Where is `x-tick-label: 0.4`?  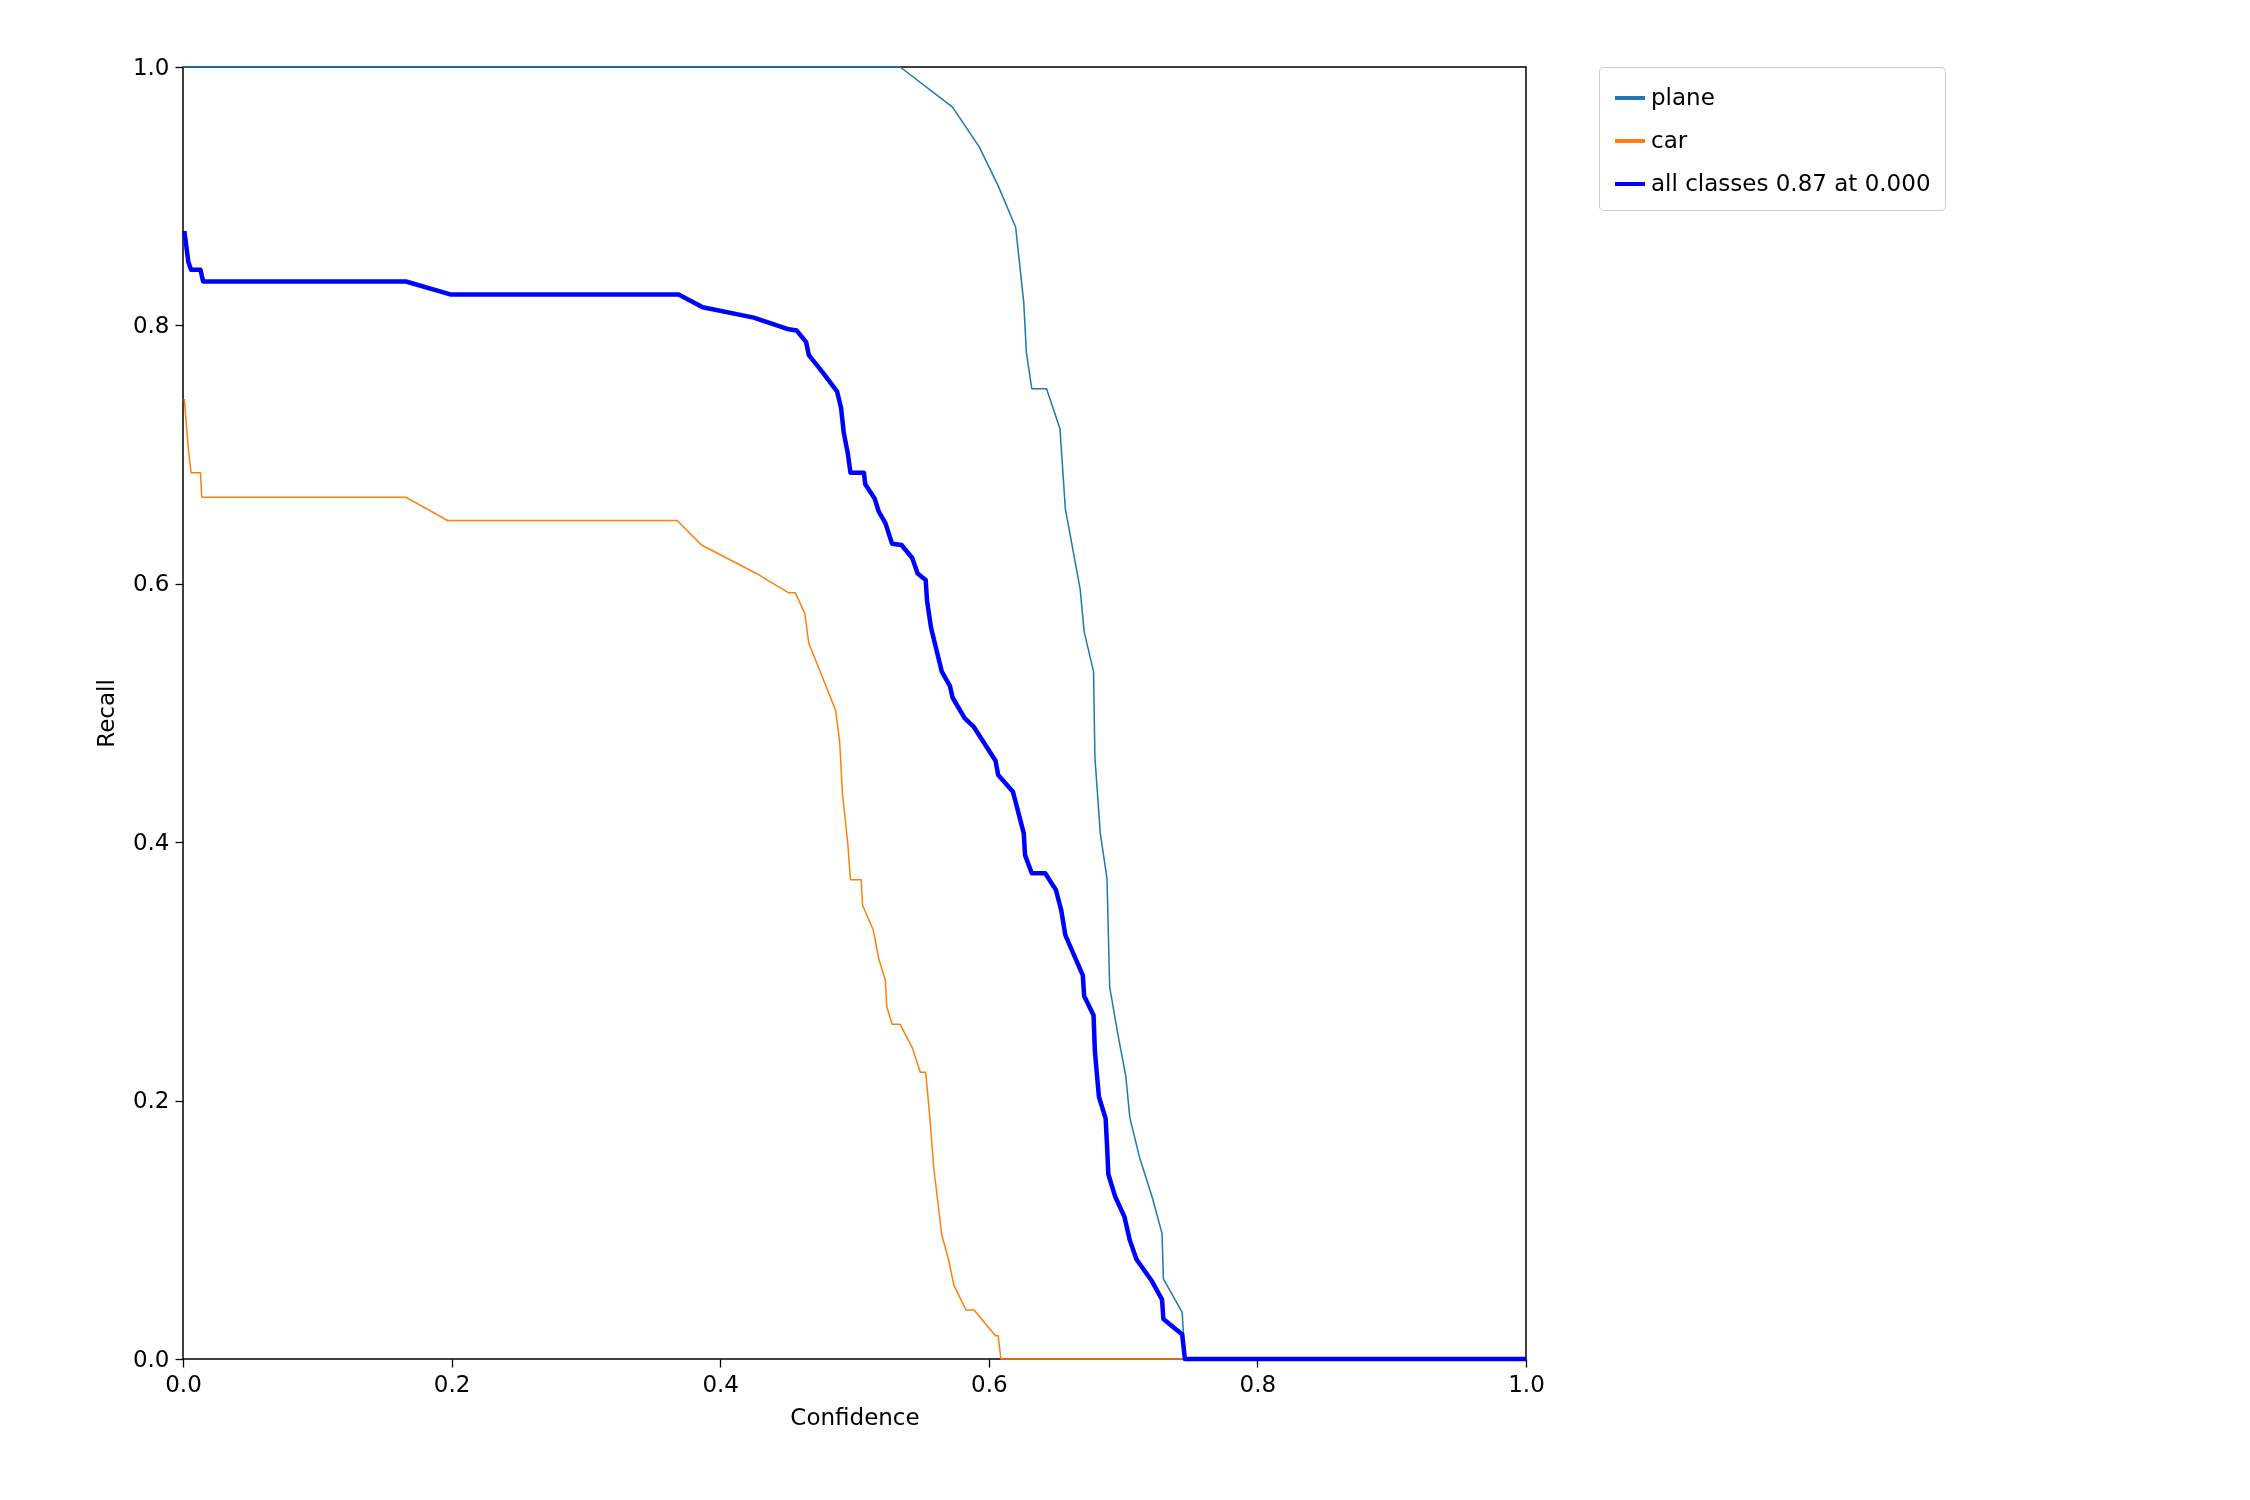
x-tick-label: 0.4 is located at coordinates (720, 1383).